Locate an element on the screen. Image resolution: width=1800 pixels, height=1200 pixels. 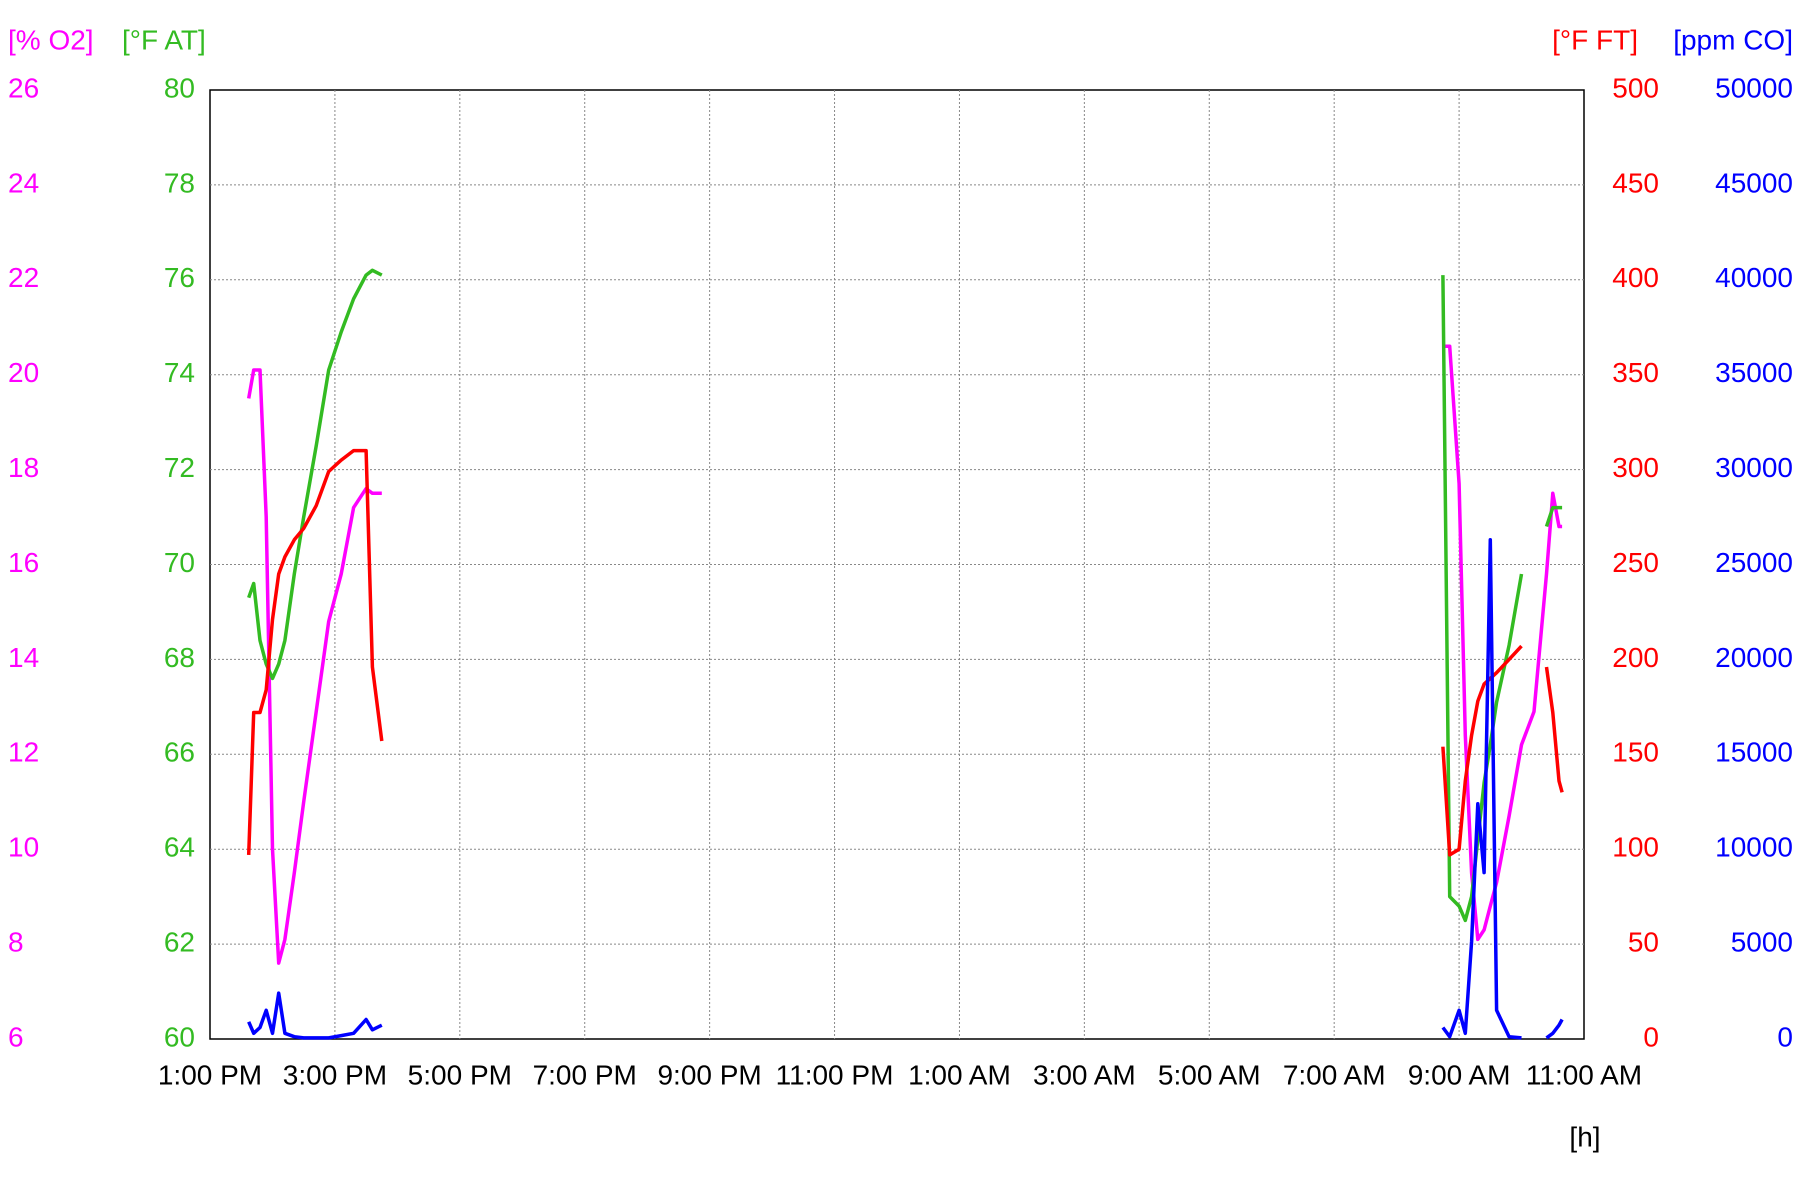
y2-tick-label: 62 is located at coordinates (179, 941).